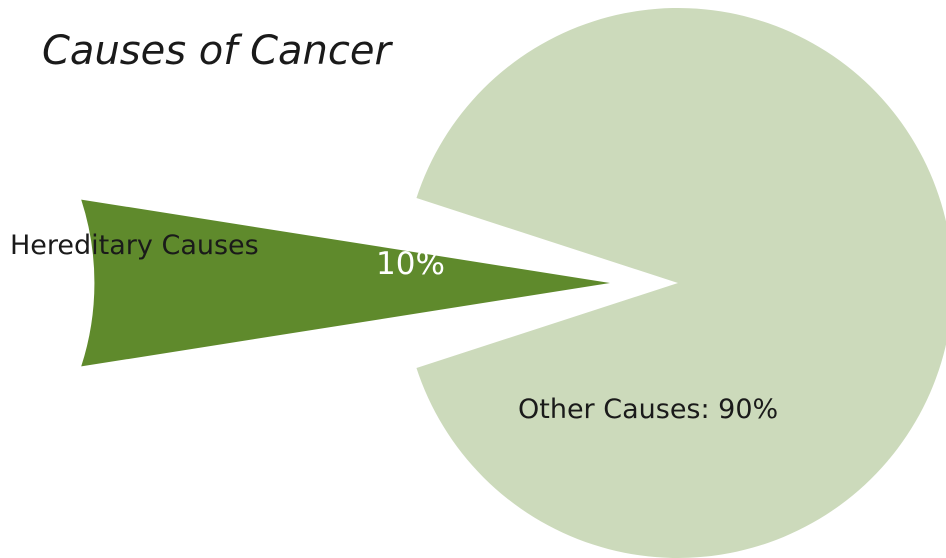 This screenshot has width=946, height=558. What do you see at coordinates (410, 264) in the screenshot?
I see `slice-value-hereditary: 10%` at bounding box center [410, 264].